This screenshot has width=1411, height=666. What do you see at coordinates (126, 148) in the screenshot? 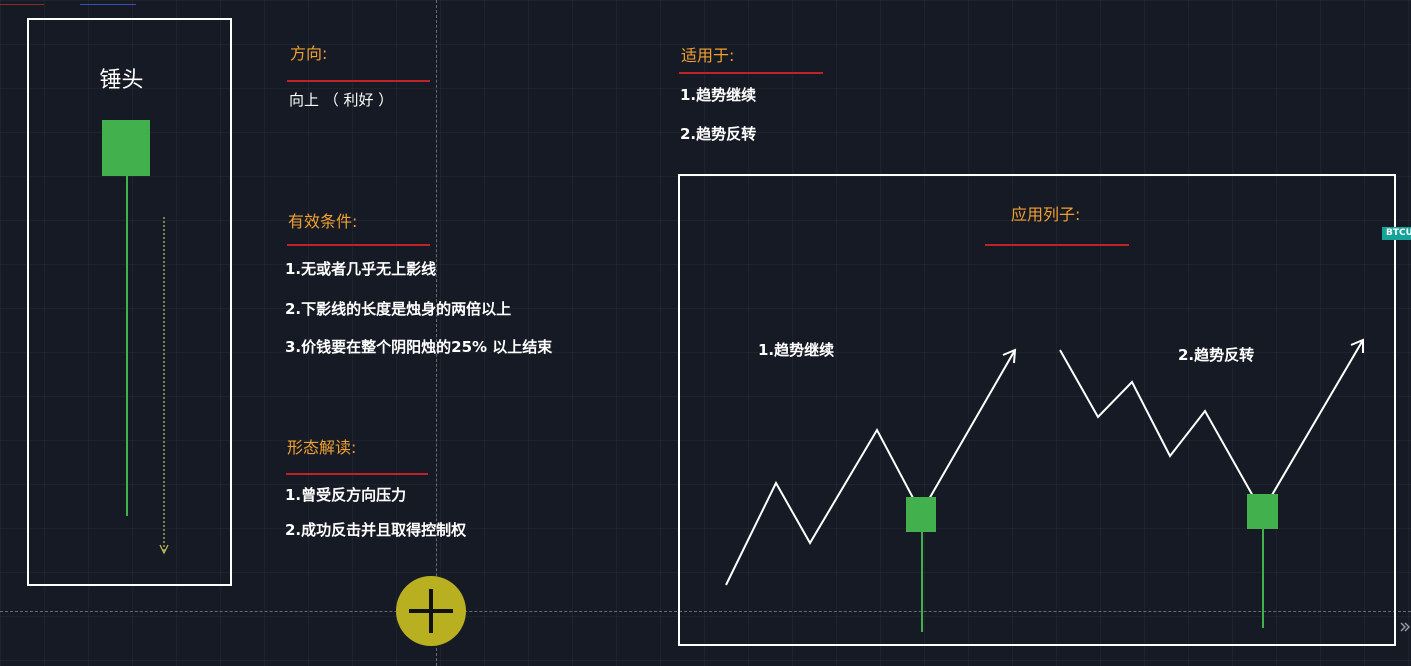
I see `hammer-candle-body` at bounding box center [126, 148].